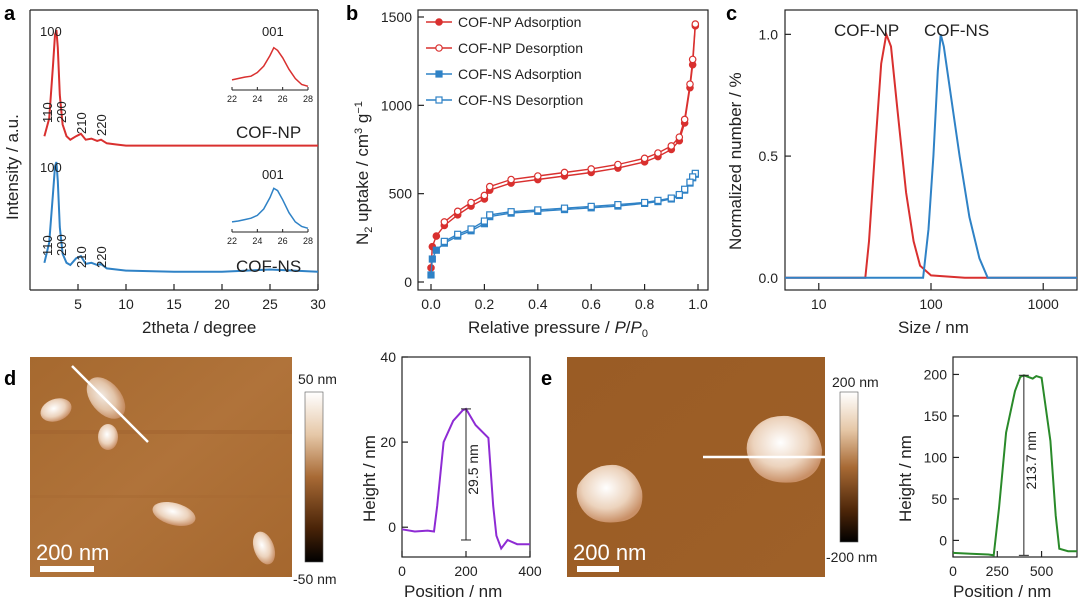 This screenshot has height=603, width=1080. What do you see at coordinates (819, 304) in the screenshot?
I see `c-x-tick-label: 10` at bounding box center [819, 304].